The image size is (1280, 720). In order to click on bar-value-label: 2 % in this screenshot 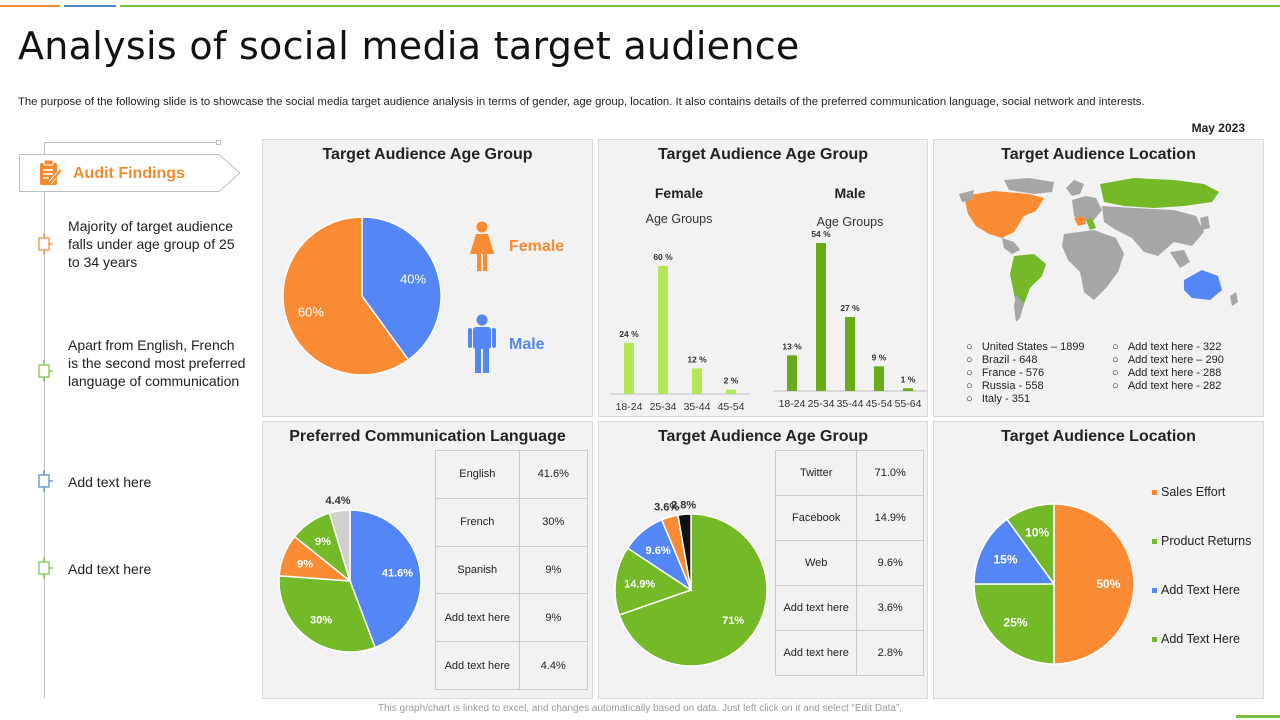, I will do `click(731, 381)`.